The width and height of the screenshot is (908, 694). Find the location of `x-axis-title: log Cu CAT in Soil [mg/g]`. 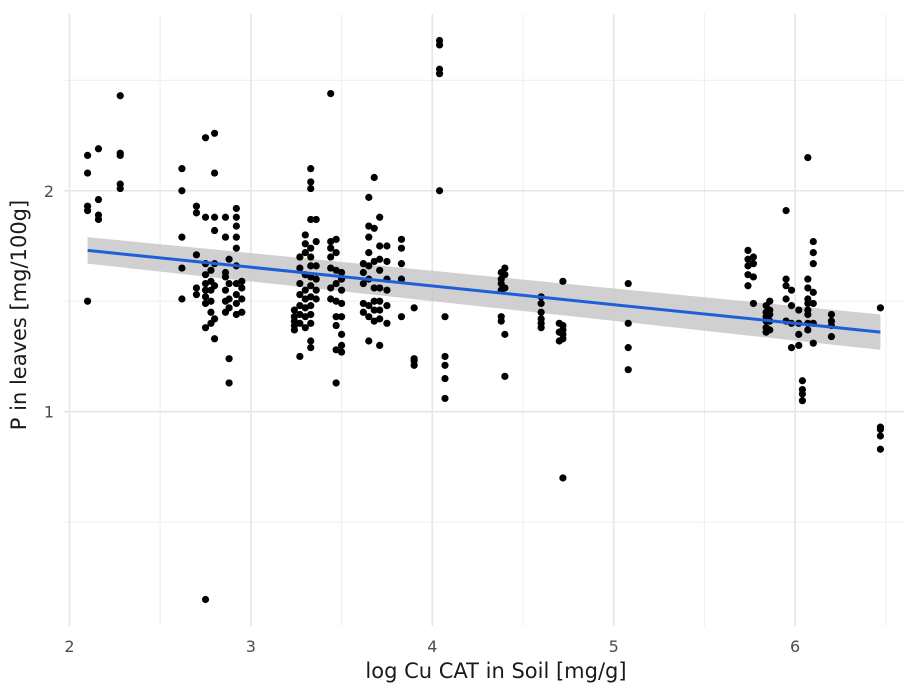

x-axis-title: log Cu CAT in Soil [mg/g] is located at coordinates (495, 671).